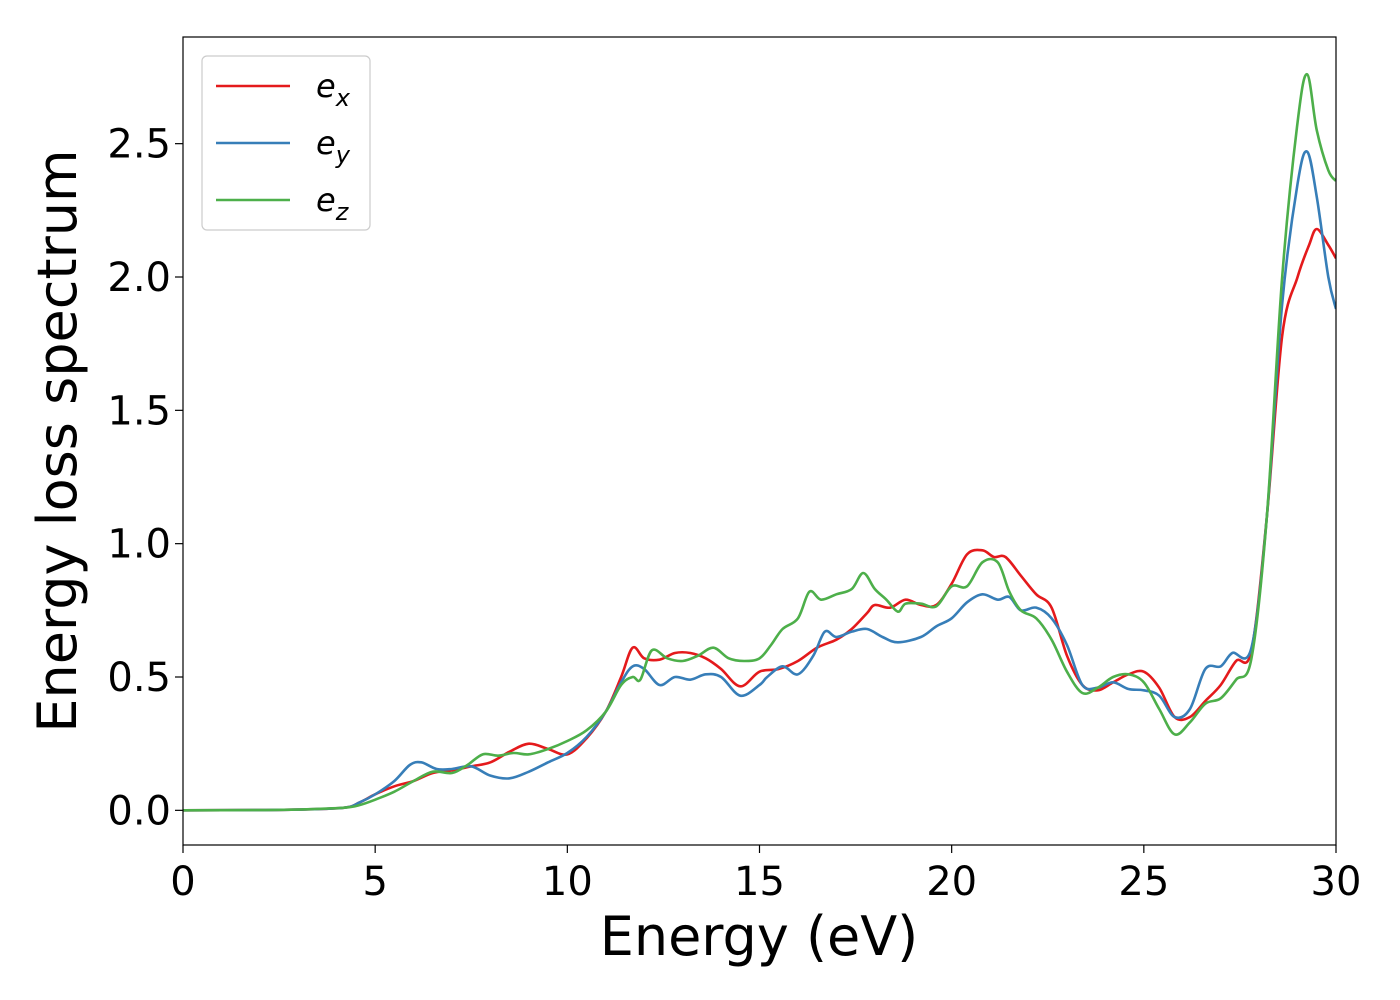 The image size is (1400, 1000). I want to click on y-axis-title: Energy loss spectrum, so click(57, 440).